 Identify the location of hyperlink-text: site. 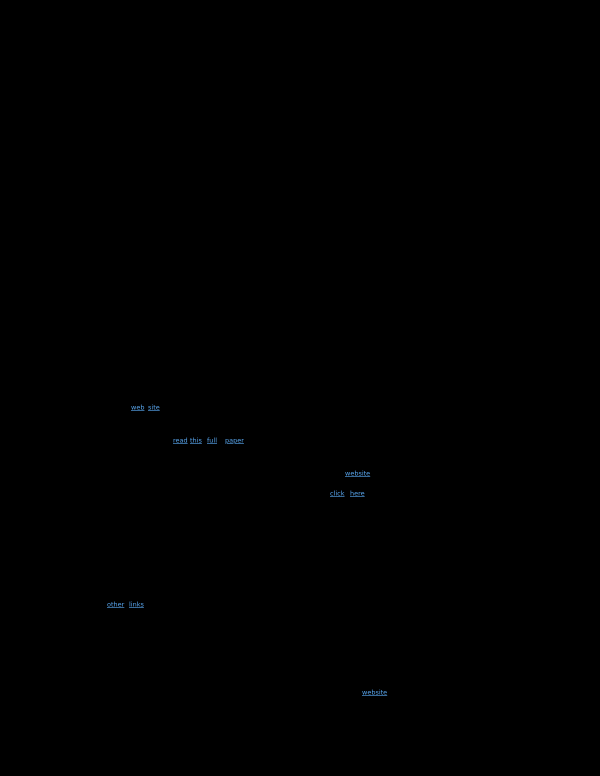
(154, 408).